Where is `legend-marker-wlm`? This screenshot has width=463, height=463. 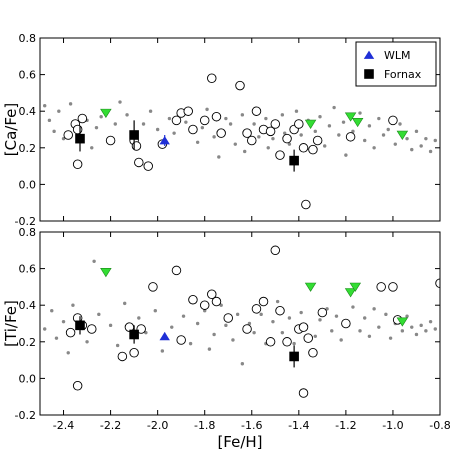
legend-marker-wlm is located at coordinates (369, 54).